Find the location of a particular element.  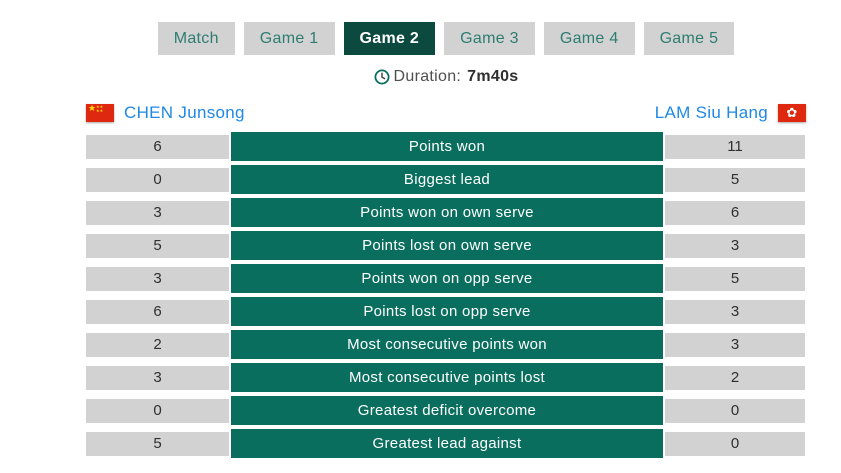

stat-row-greatest-lead-against: 5 Greatest lead against 0 is located at coordinates (446, 443).